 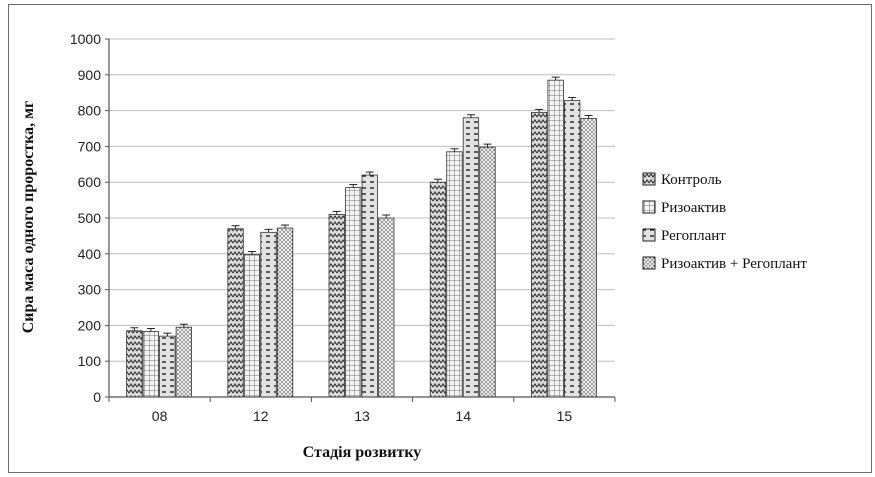 What do you see at coordinates (693, 208) in the screenshot?
I see `legend-label: Ризоактив` at bounding box center [693, 208].